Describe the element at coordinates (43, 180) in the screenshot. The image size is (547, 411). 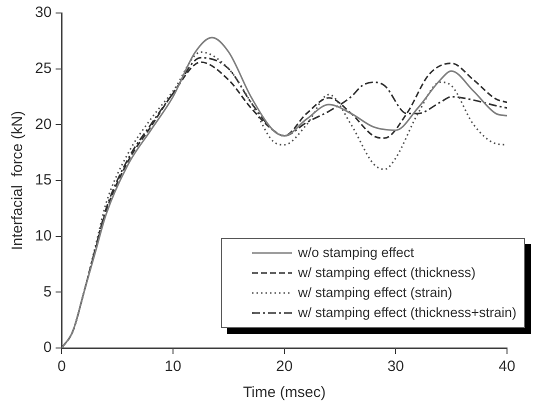
I see `y-tick-label: 15` at that location.